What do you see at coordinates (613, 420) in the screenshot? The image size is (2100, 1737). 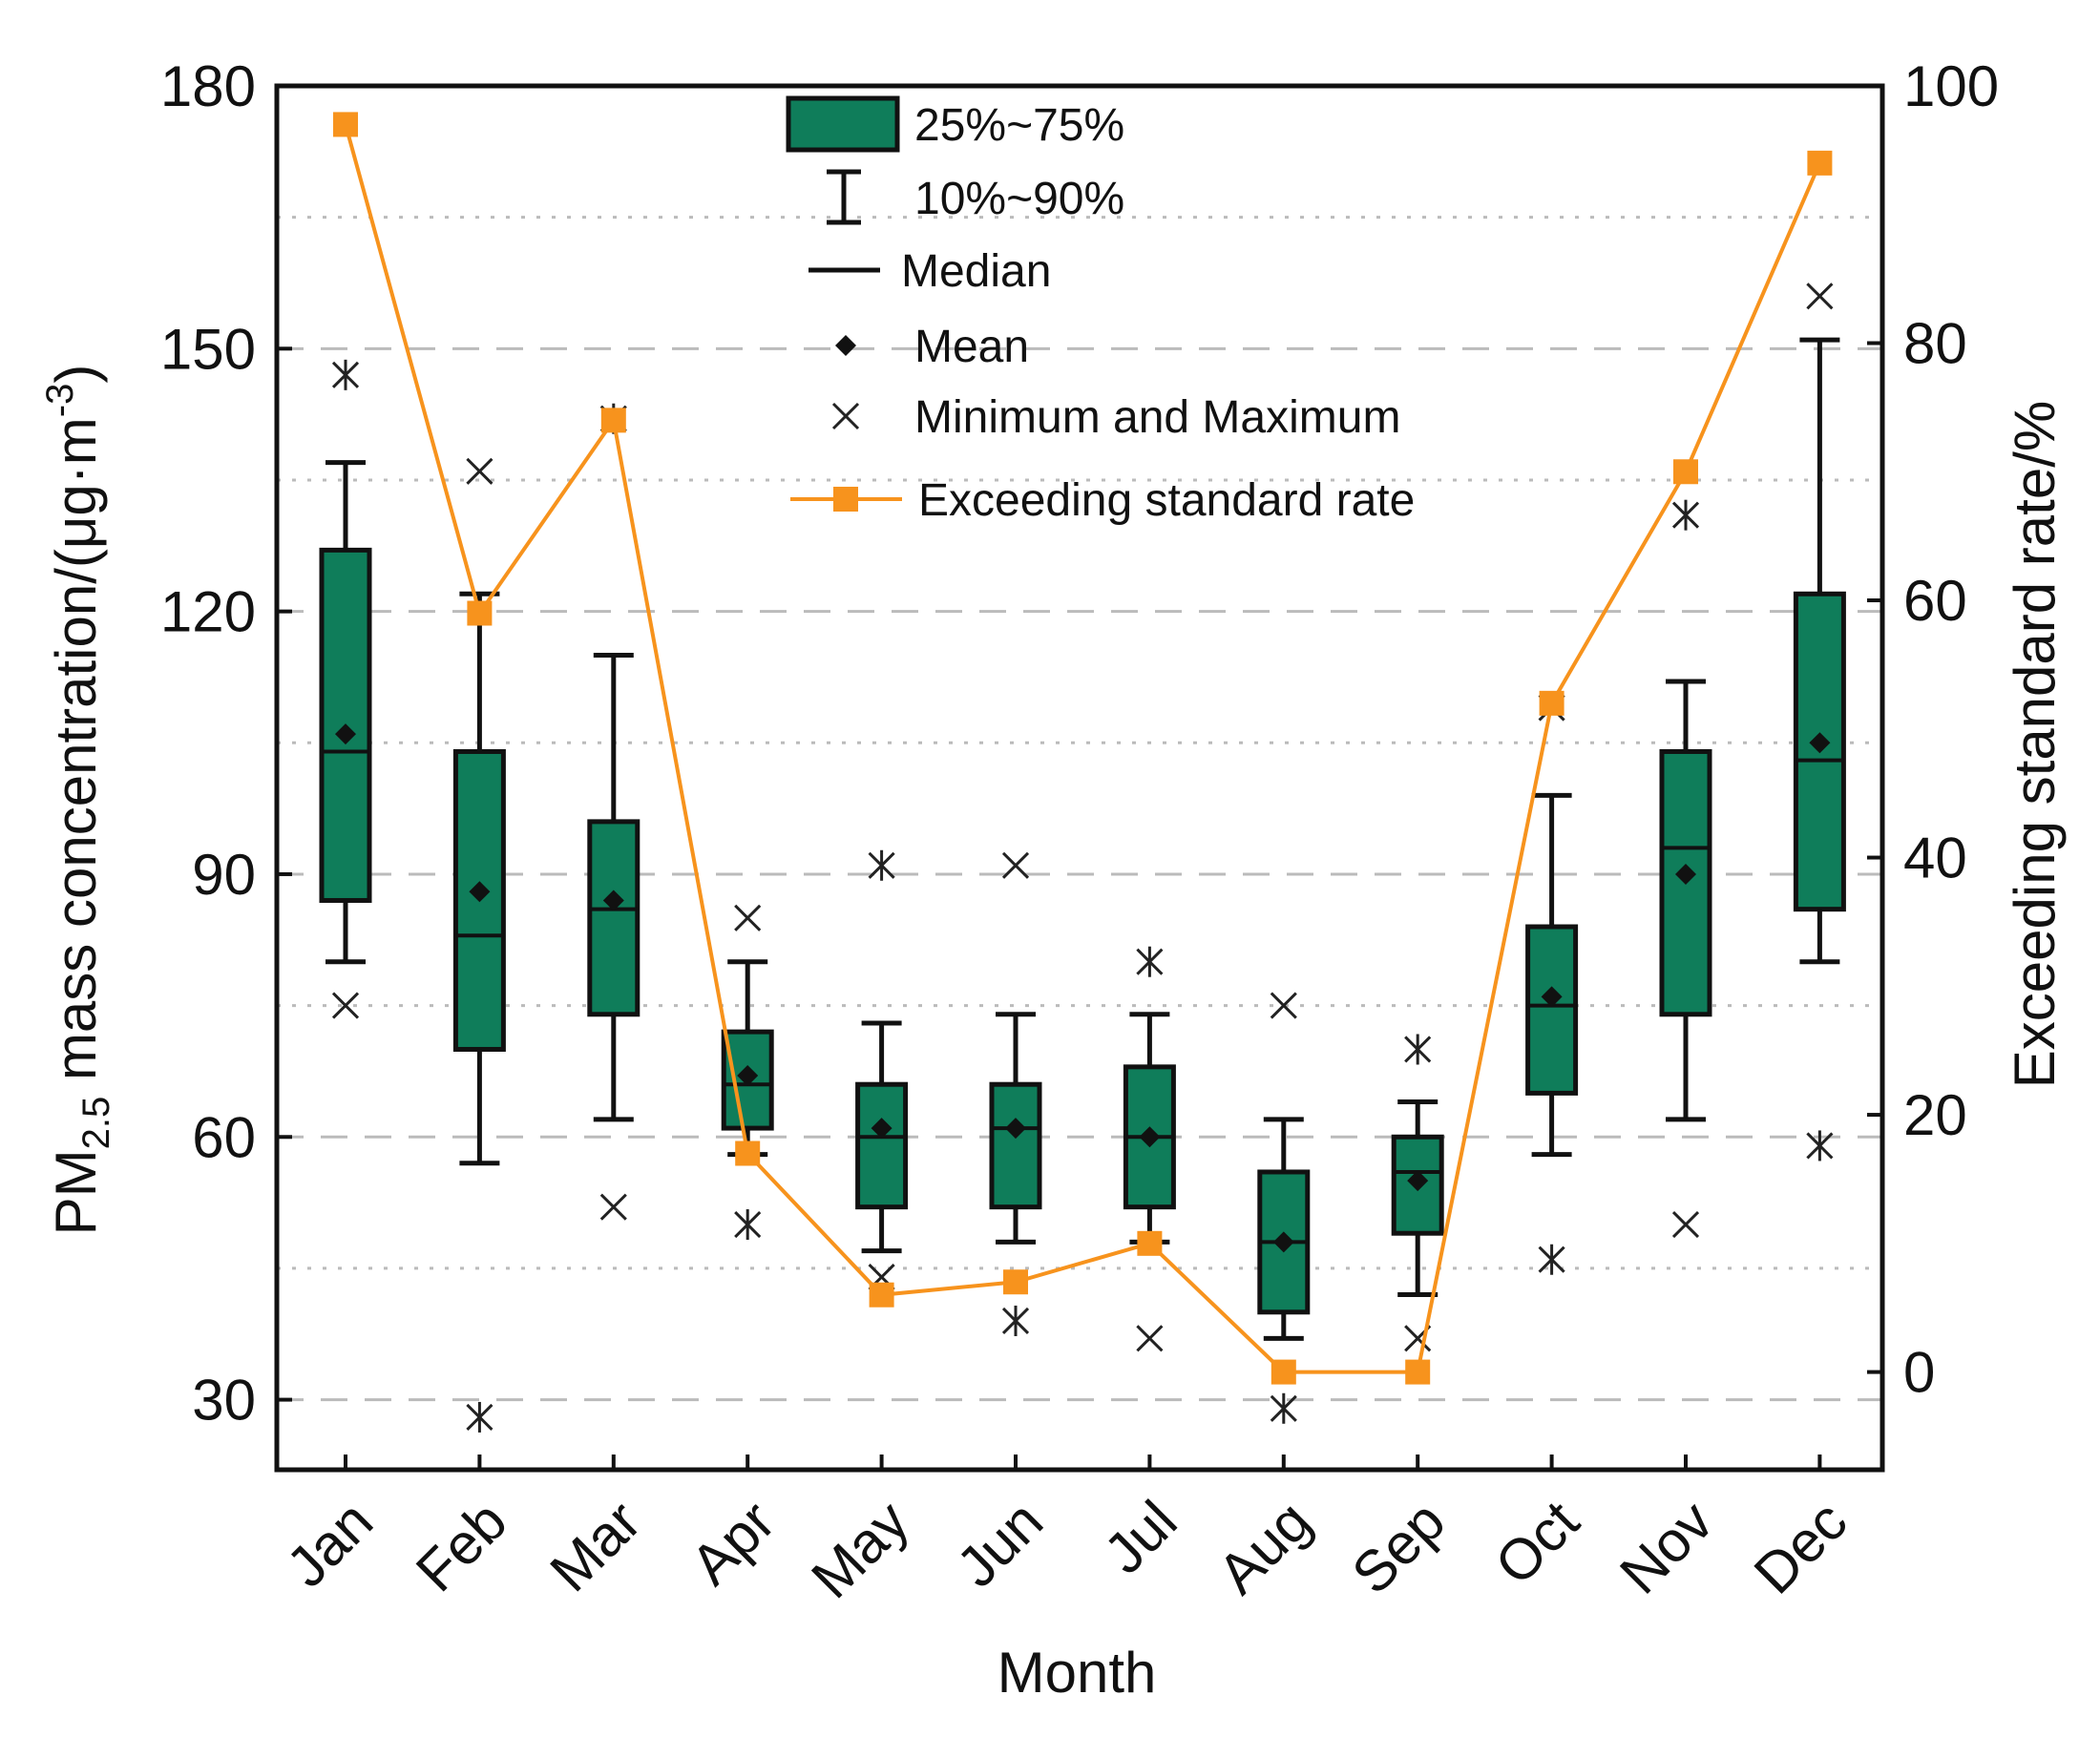 I see `rate-point-mar` at bounding box center [613, 420].